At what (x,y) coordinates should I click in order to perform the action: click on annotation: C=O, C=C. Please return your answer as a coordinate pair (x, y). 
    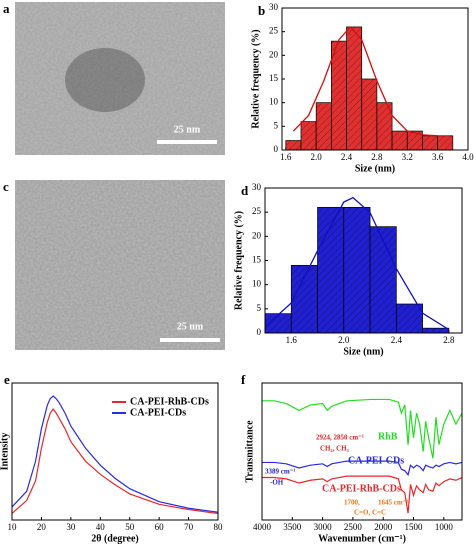
    Looking at the image, I should click on (370, 513).